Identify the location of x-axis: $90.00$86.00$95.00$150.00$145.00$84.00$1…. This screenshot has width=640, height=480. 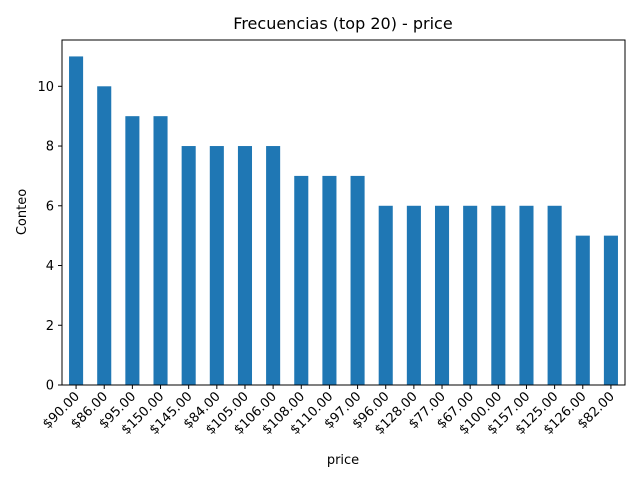
(329, 411).